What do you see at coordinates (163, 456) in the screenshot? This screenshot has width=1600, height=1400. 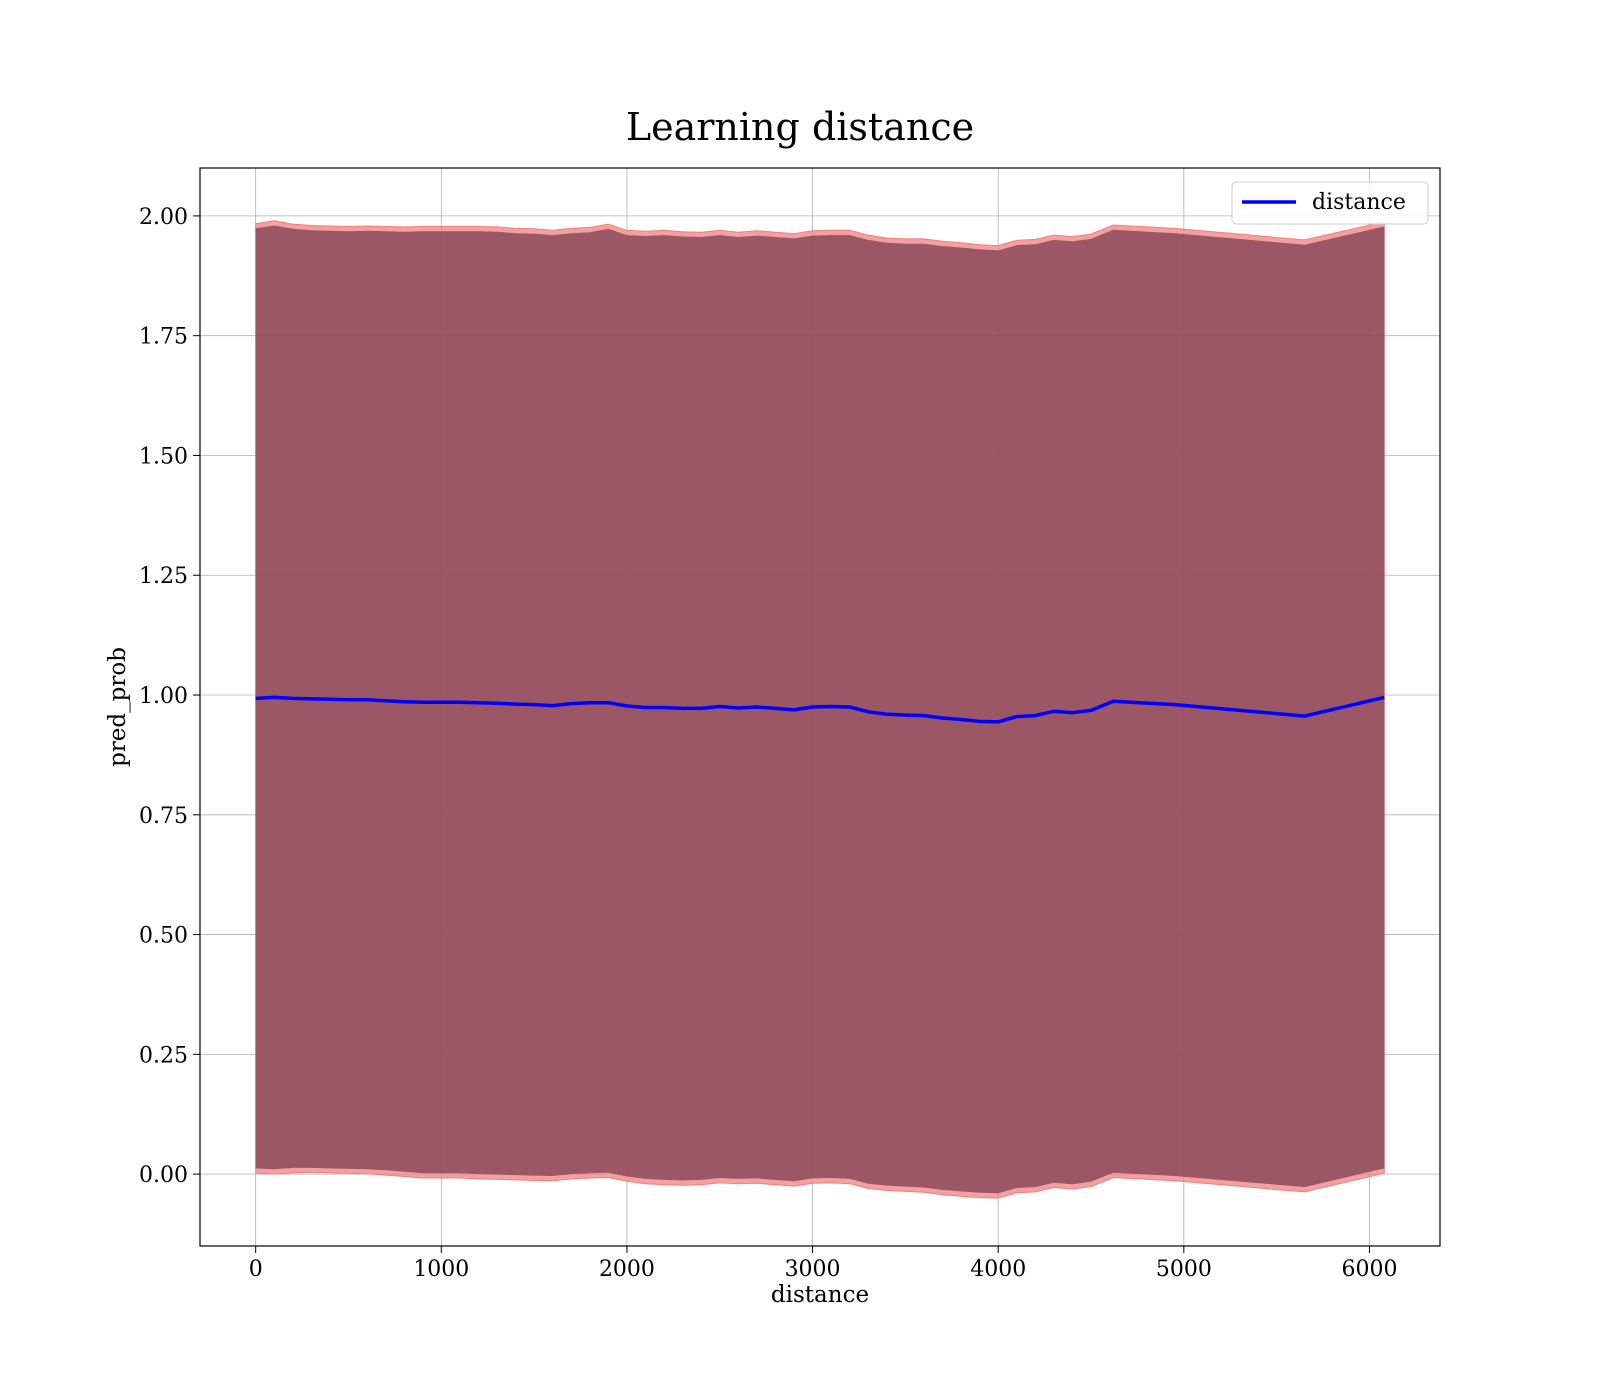 I see `y-tick-label: 1.50` at bounding box center [163, 456].